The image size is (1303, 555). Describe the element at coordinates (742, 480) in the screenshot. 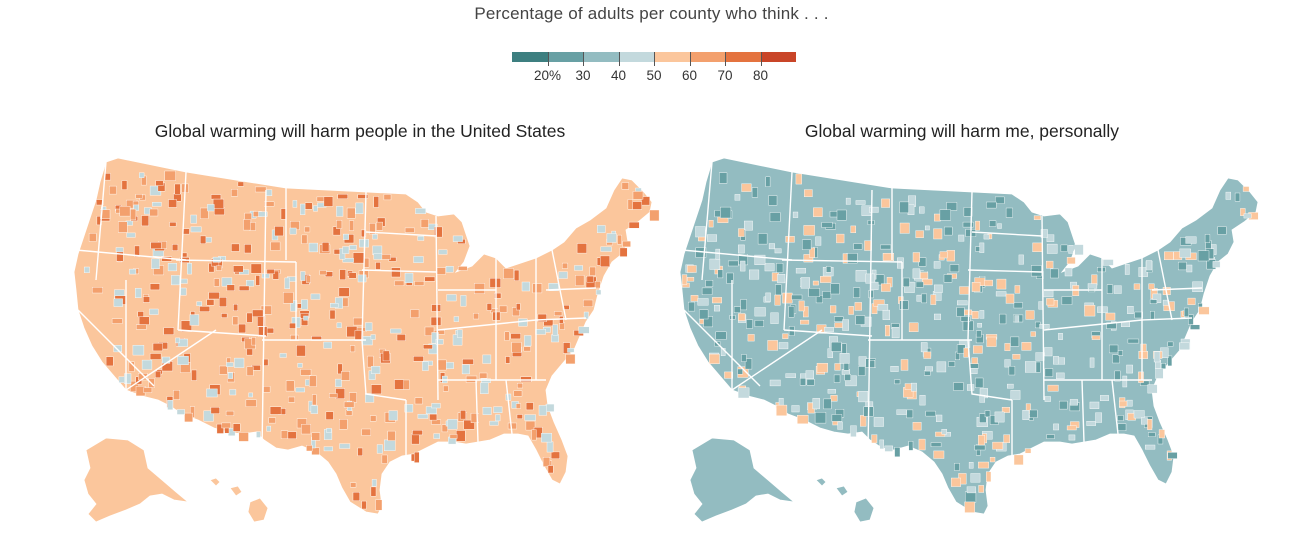

I see `alaska-shape` at that location.